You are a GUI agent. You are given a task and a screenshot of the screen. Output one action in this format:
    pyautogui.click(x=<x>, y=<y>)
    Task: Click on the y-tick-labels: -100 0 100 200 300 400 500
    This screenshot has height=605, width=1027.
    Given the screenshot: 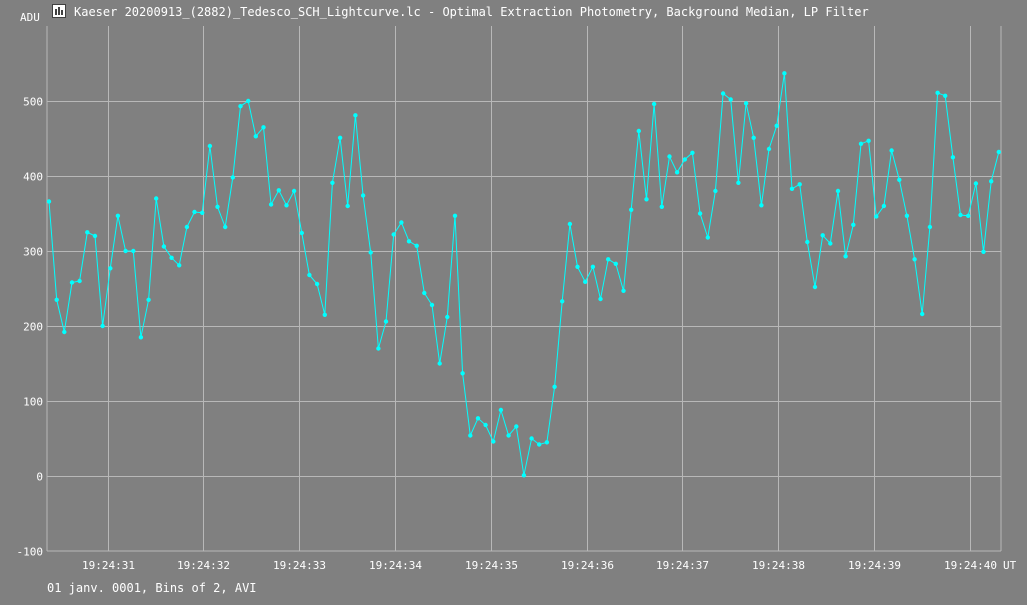 What is the action you would take?
    pyautogui.click(x=30, y=327)
    